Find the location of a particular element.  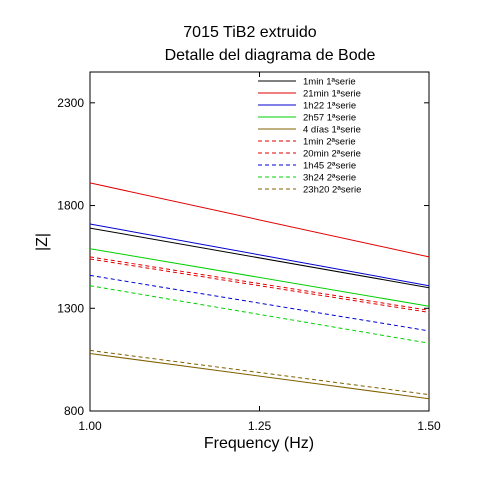

legend-entry-label: 1min 2ªserie is located at coordinates (329, 142).